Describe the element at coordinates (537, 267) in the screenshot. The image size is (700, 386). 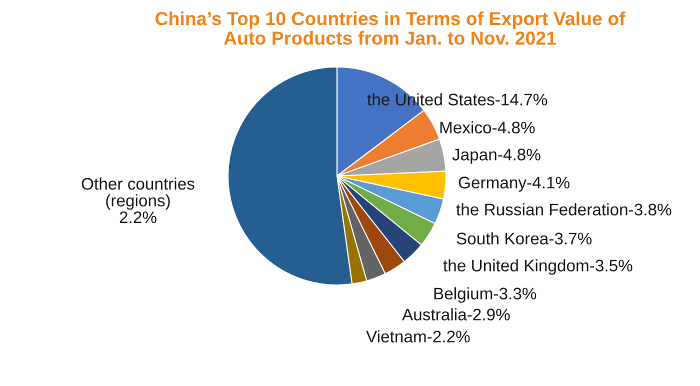
I see `slice-label: the United Kingdom-3.5%` at that location.